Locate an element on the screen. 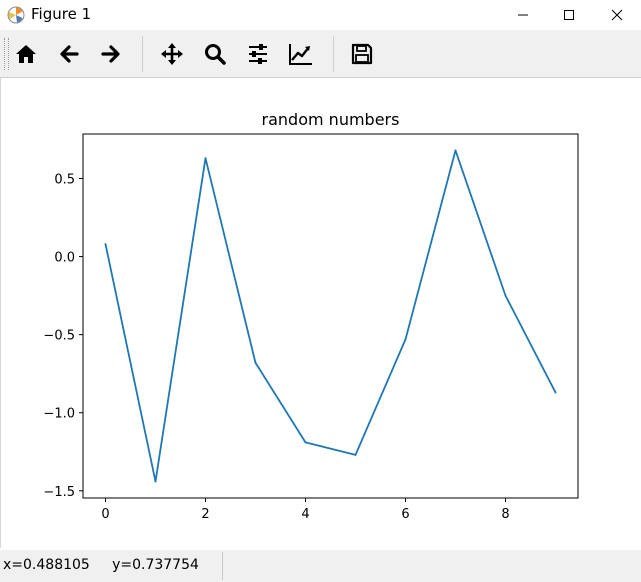 The image size is (641, 582). y-tick-label: −1.0 is located at coordinates (59, 414).